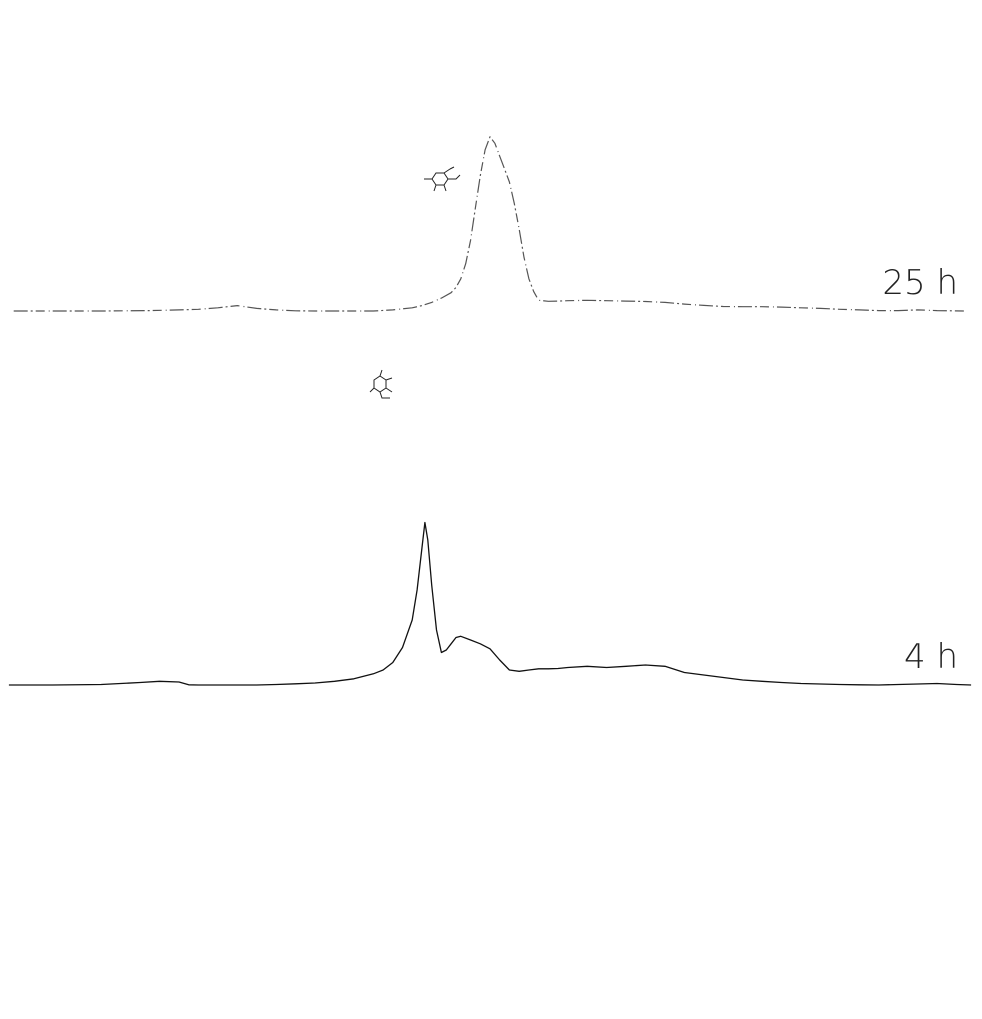 The width and height of the screenshot is (982, 1019). I want to click on structure-icon-top, so click(442, 179).